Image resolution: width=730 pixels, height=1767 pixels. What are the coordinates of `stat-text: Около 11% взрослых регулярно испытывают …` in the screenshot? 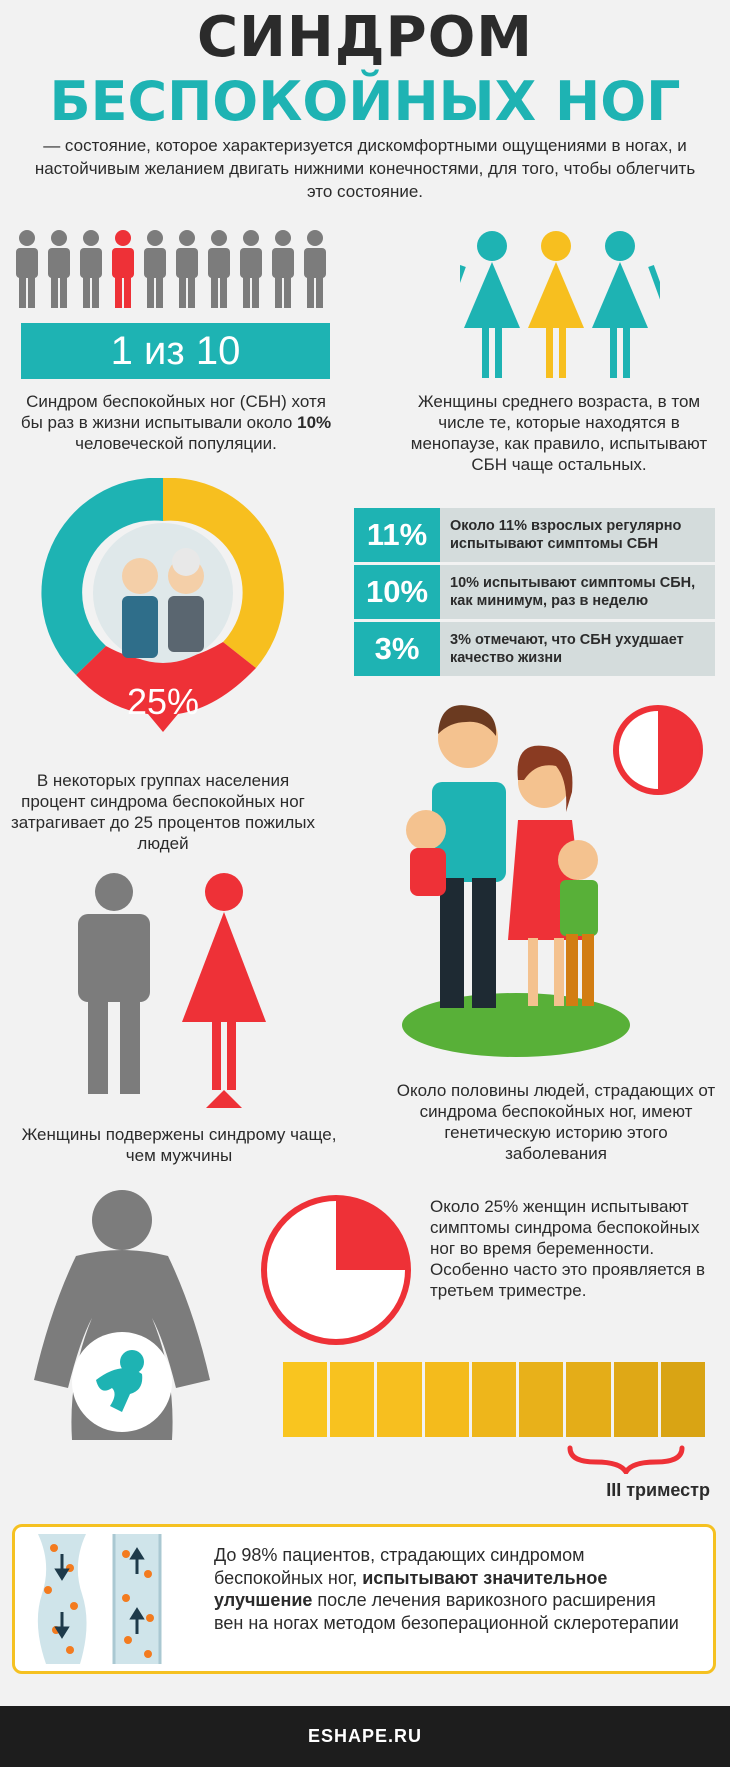 It's located at (577, 535).